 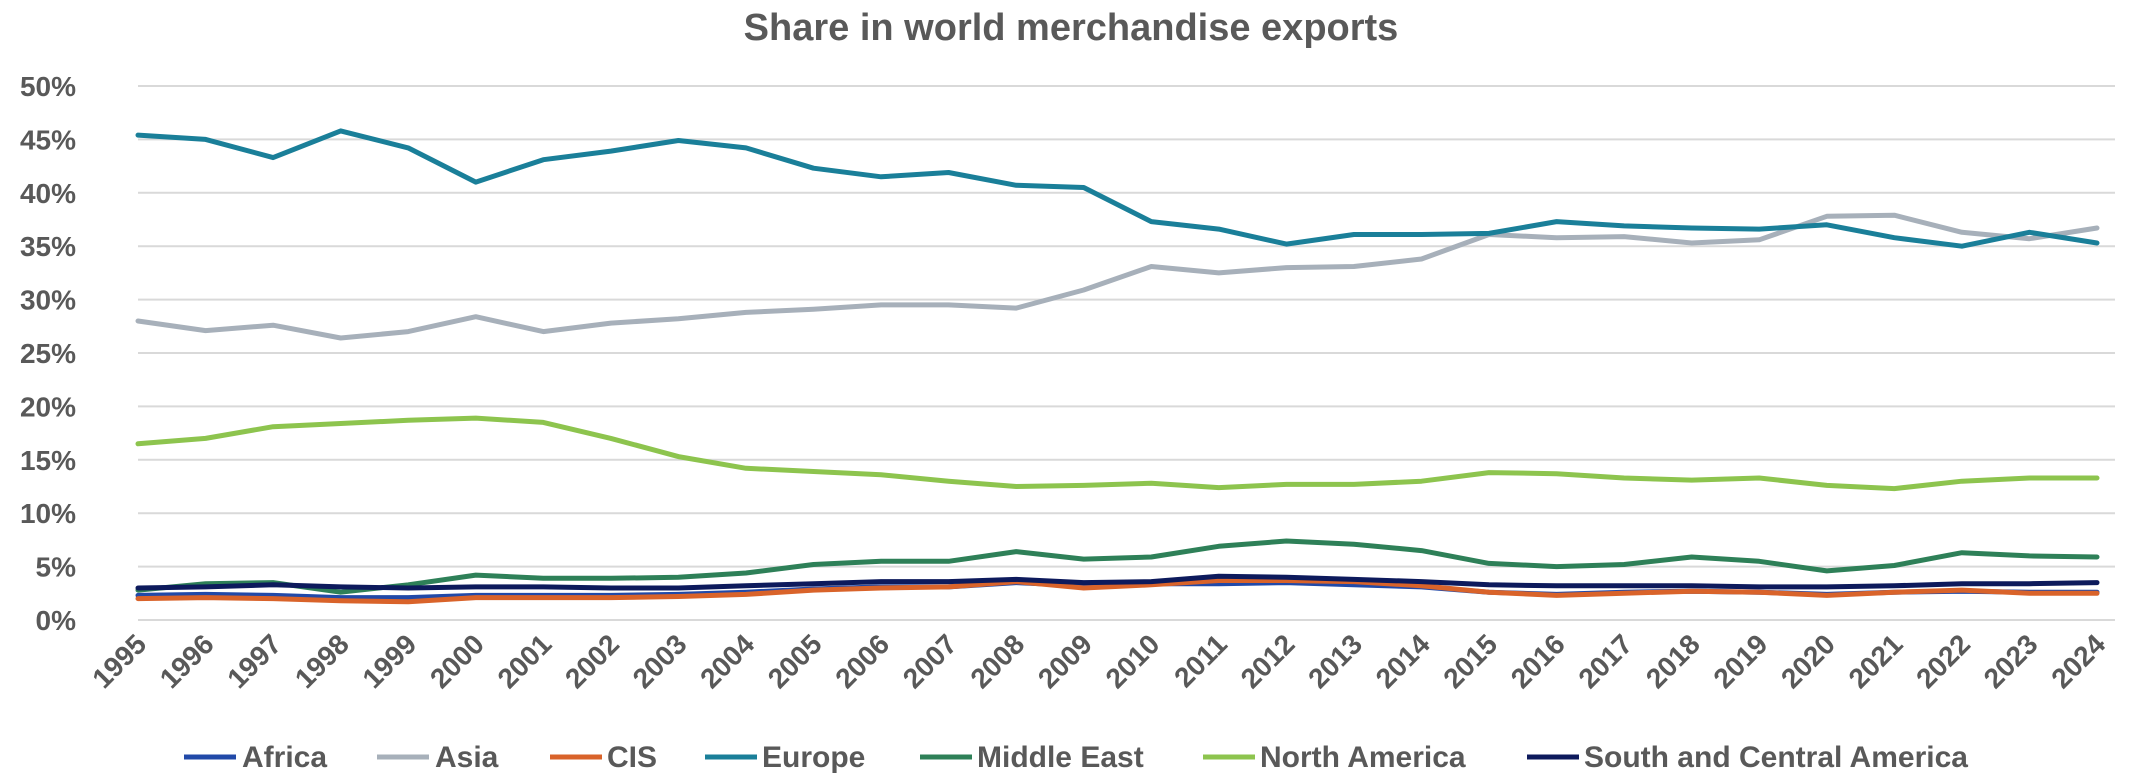 I want to click on legend-item-south-and-central-america: South and Central America, so click(x=1747, y=757).